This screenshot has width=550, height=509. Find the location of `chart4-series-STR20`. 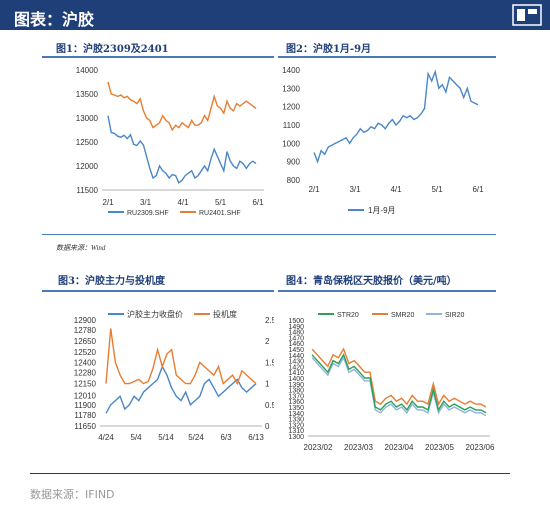

chart4-series-STR20 is located at coordinates (399, 383).